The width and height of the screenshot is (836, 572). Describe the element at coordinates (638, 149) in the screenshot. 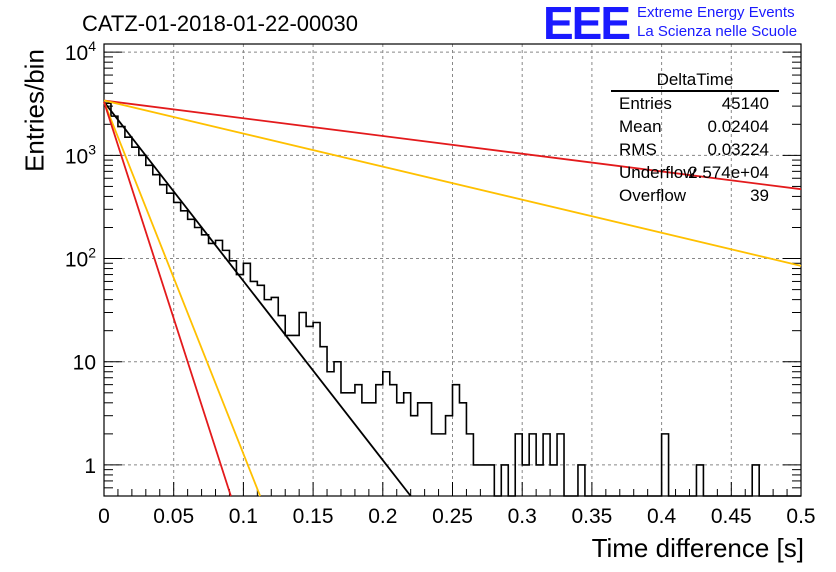

I see `stat-key: RMS` at that location.